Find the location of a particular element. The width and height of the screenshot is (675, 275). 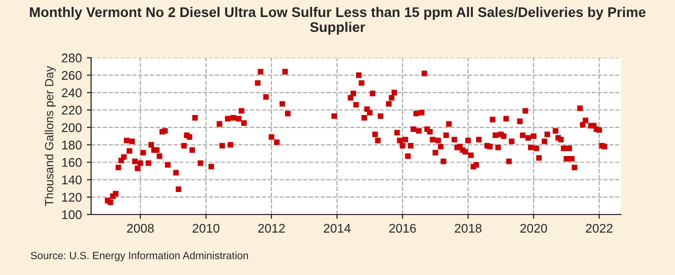

y-tick-label: 260 is located at coordinates (72, 75).